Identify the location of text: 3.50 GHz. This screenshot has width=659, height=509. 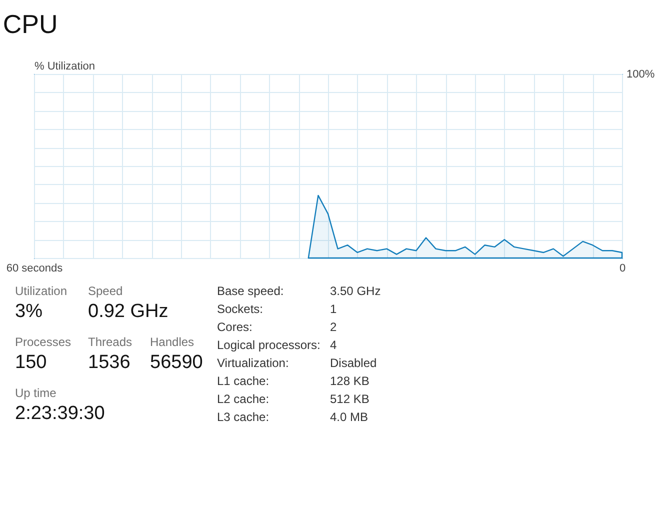
(355, 291).